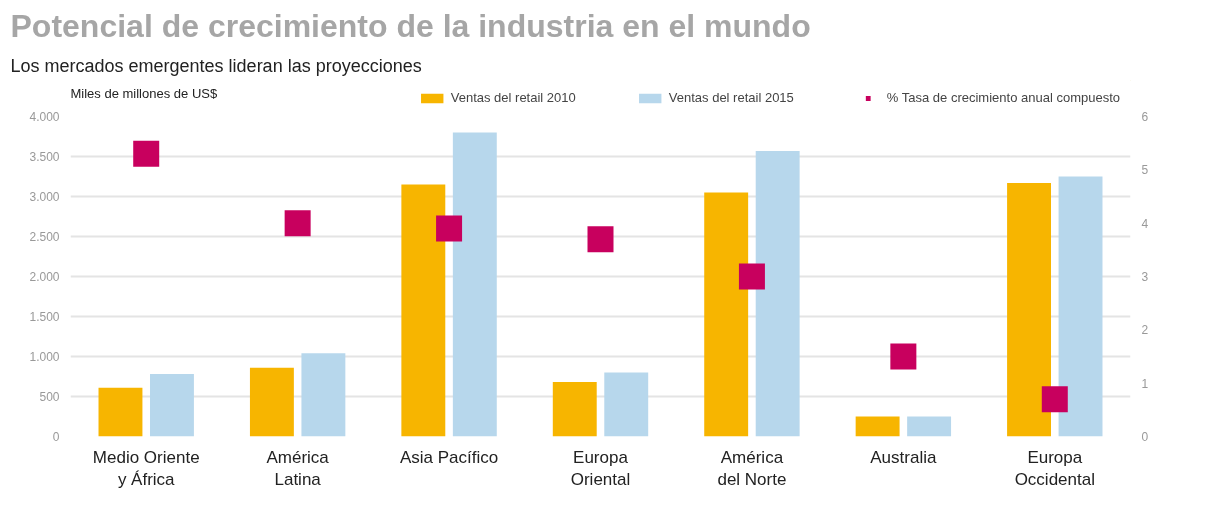 The height and width of the screenshot is (520, 1230). I want to click on x-tick-label: América del Norte, so click(752, 468).